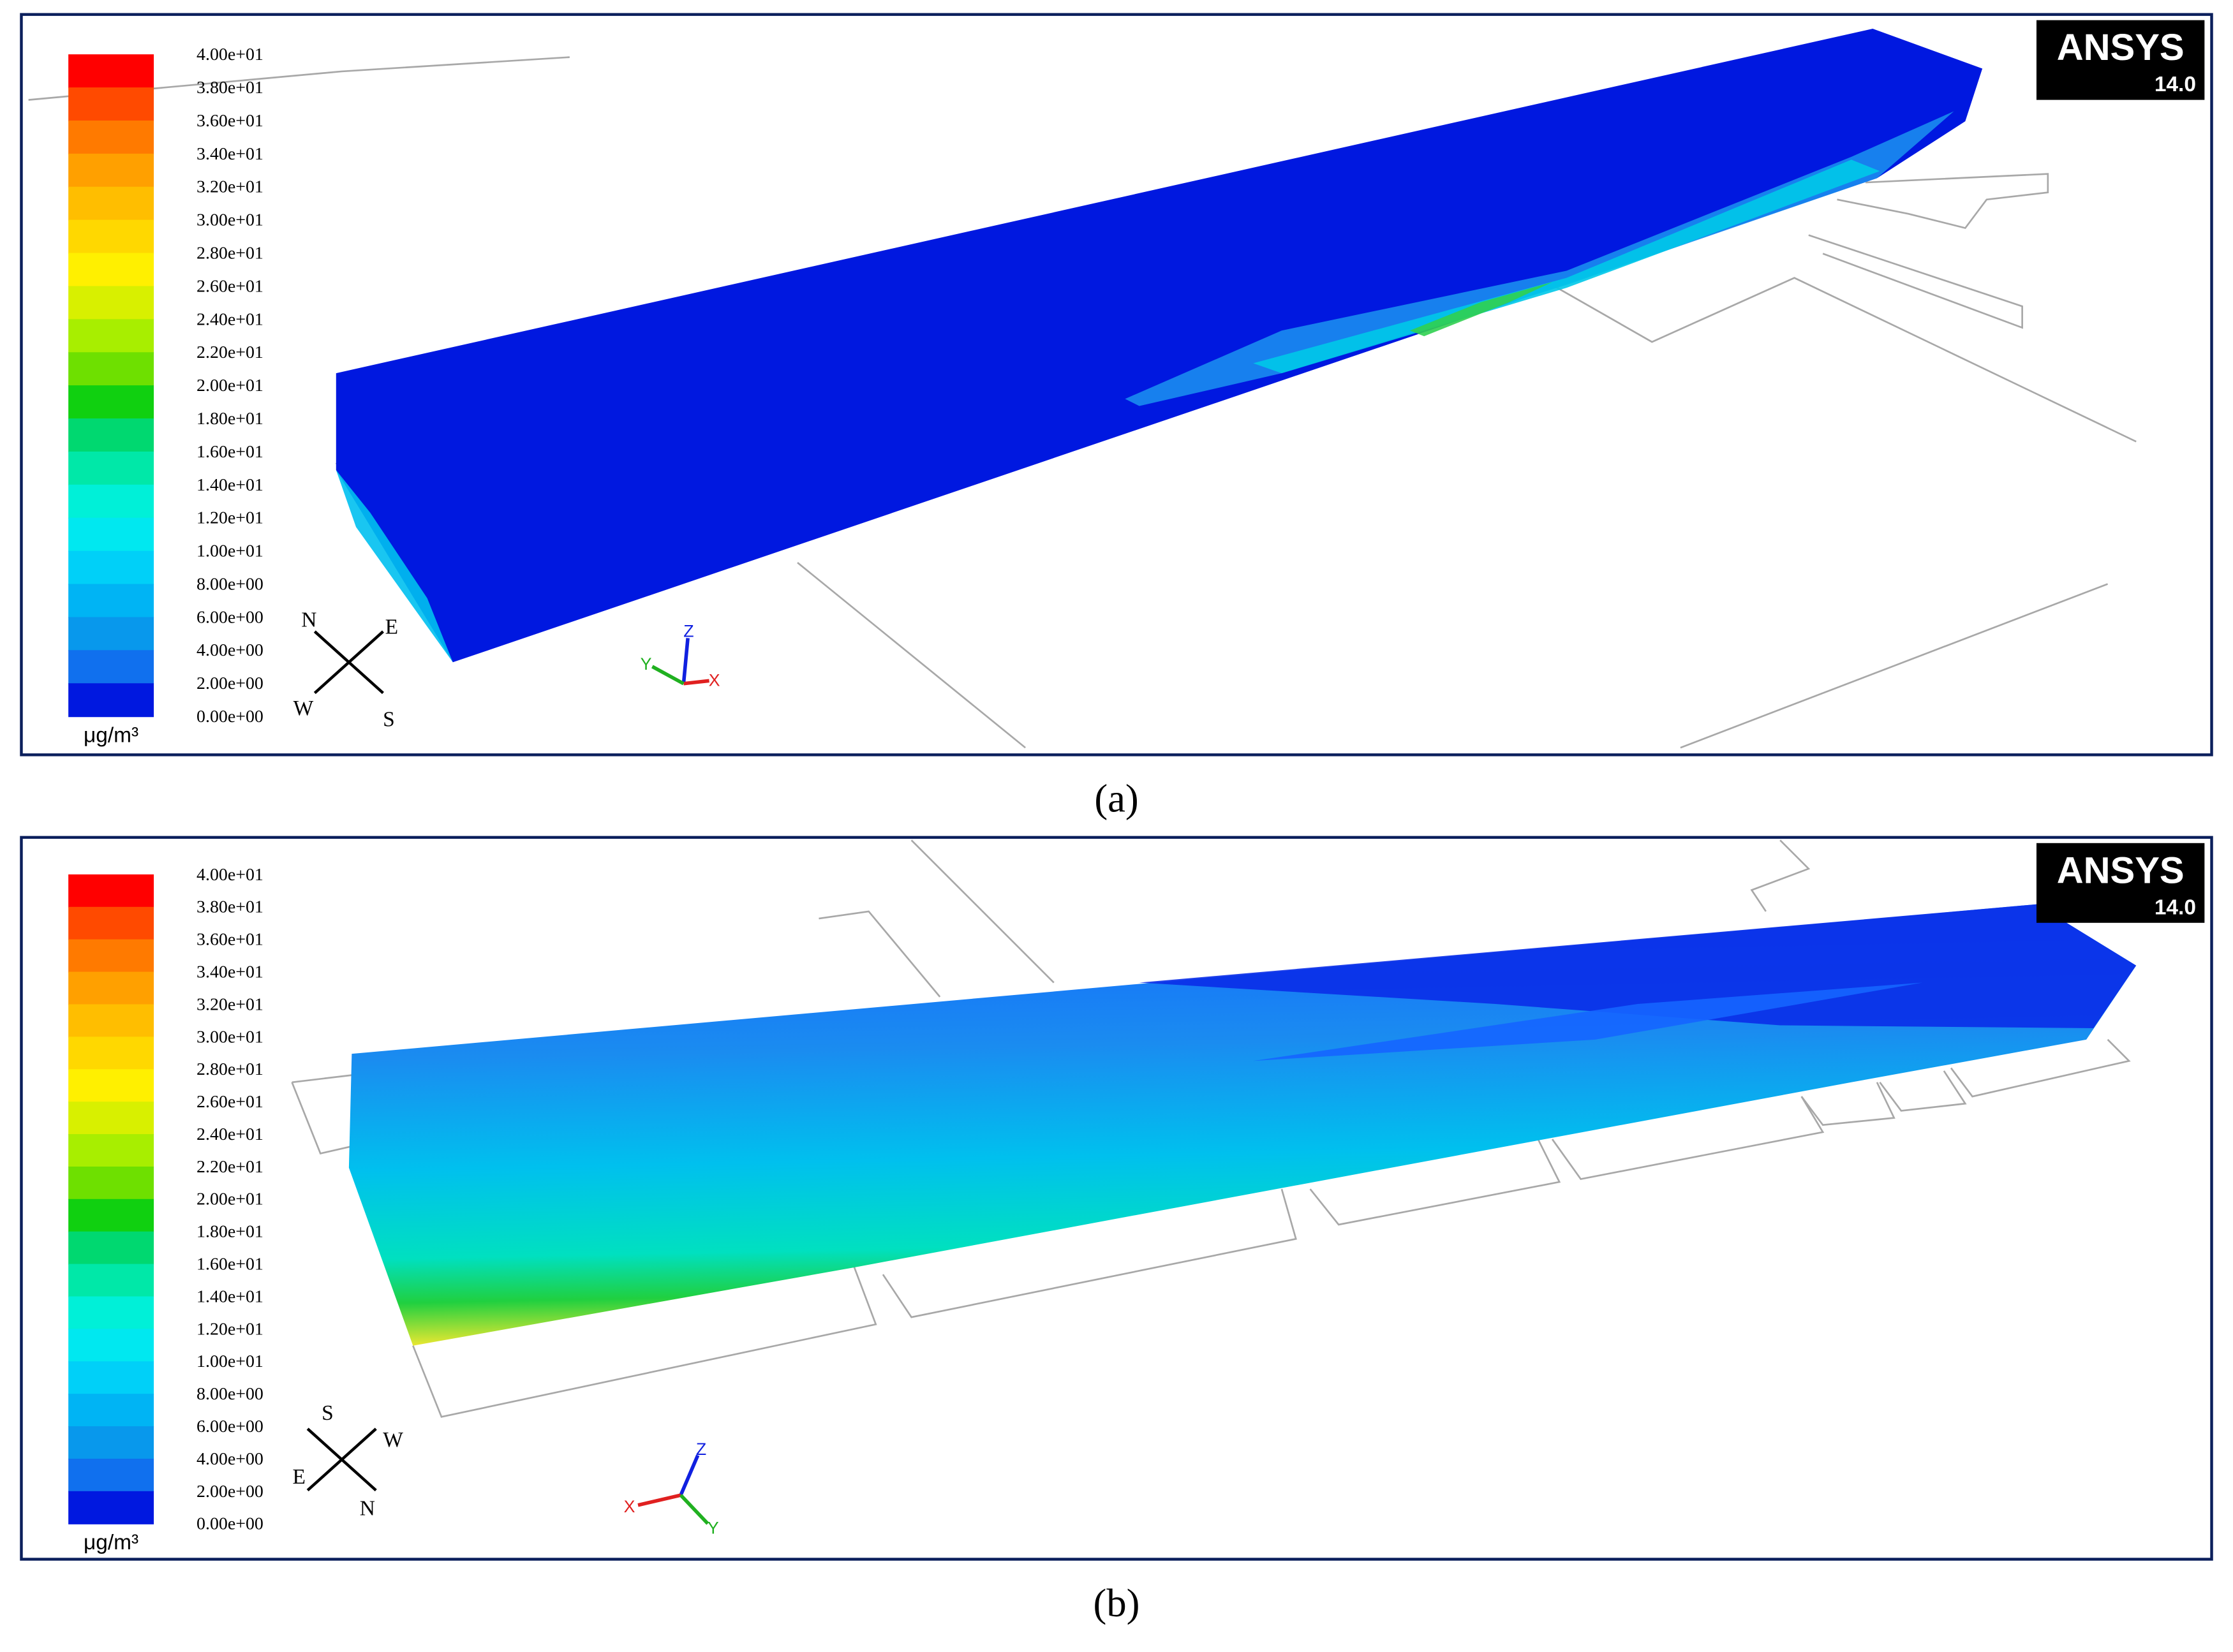 The width and height of the screenshot is (2233, 1652). What do you see at coordinates (230, 54) in the screenshot?
I see `colorbar-label: 4.00e+01` at bounding box center [230, 54].